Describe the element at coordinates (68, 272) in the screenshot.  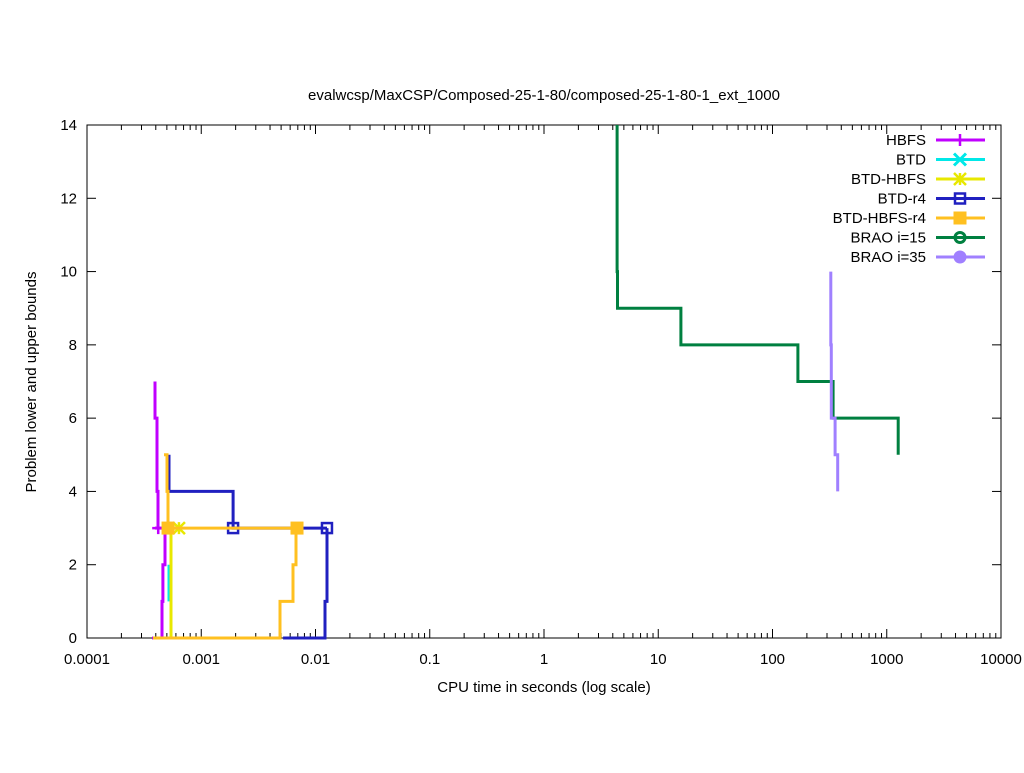
I see `y-tick-label: 10` at that location.